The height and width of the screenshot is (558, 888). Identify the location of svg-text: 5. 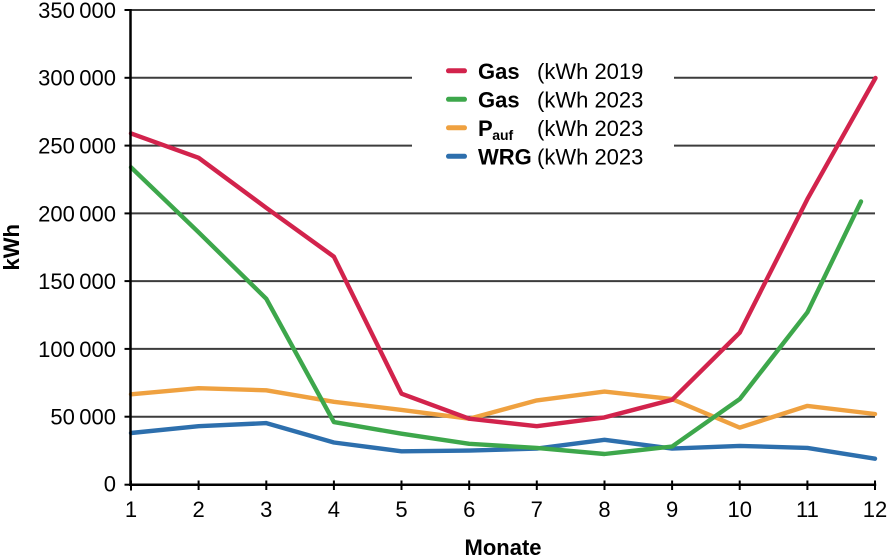
(401, 509).